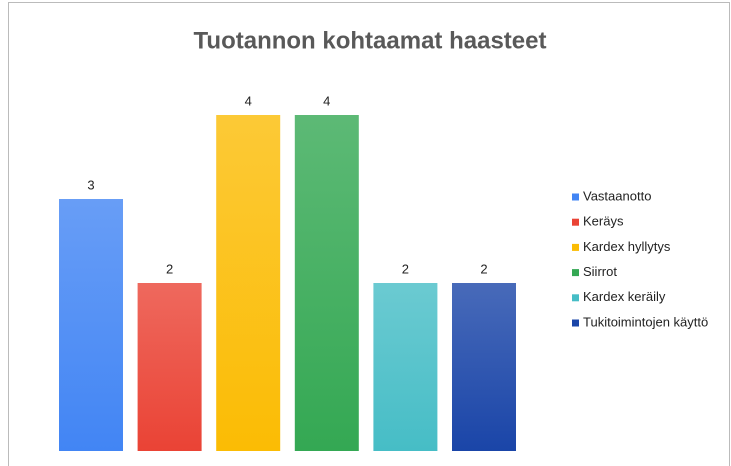 Image resolution: width=731 pixels, height=466 pixels. Describe the element at coordinates (627, 246) in the screenshot. I see `legend-label: Kardex hyllytys` at that location.